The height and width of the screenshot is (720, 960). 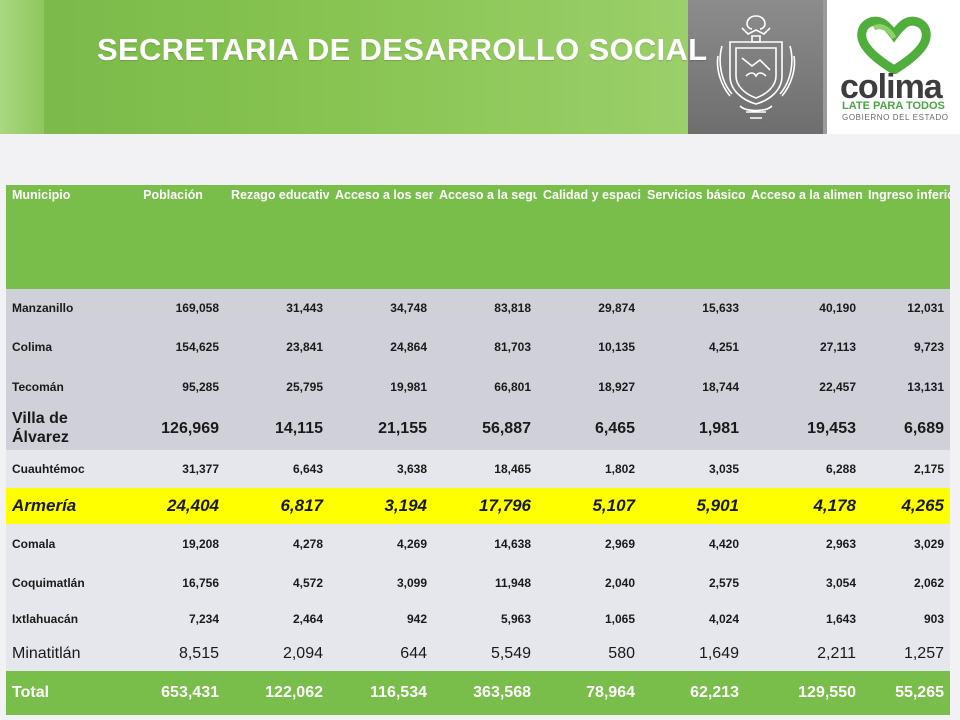 I want to click on municipio-cell: Armería, so click(x=63, y=506).